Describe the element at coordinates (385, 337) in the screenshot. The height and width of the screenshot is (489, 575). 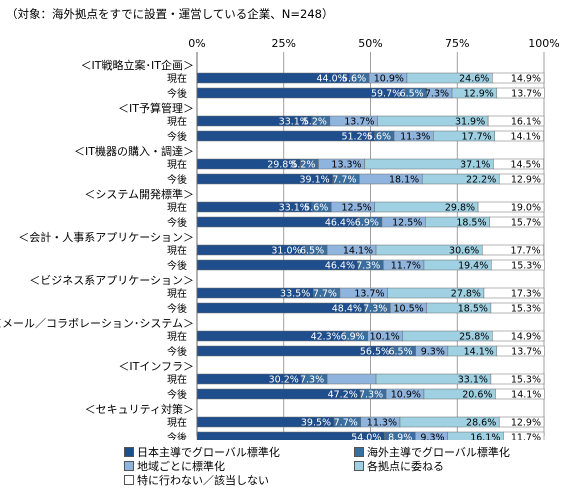
I see `data-label: 10.1%` at that location.